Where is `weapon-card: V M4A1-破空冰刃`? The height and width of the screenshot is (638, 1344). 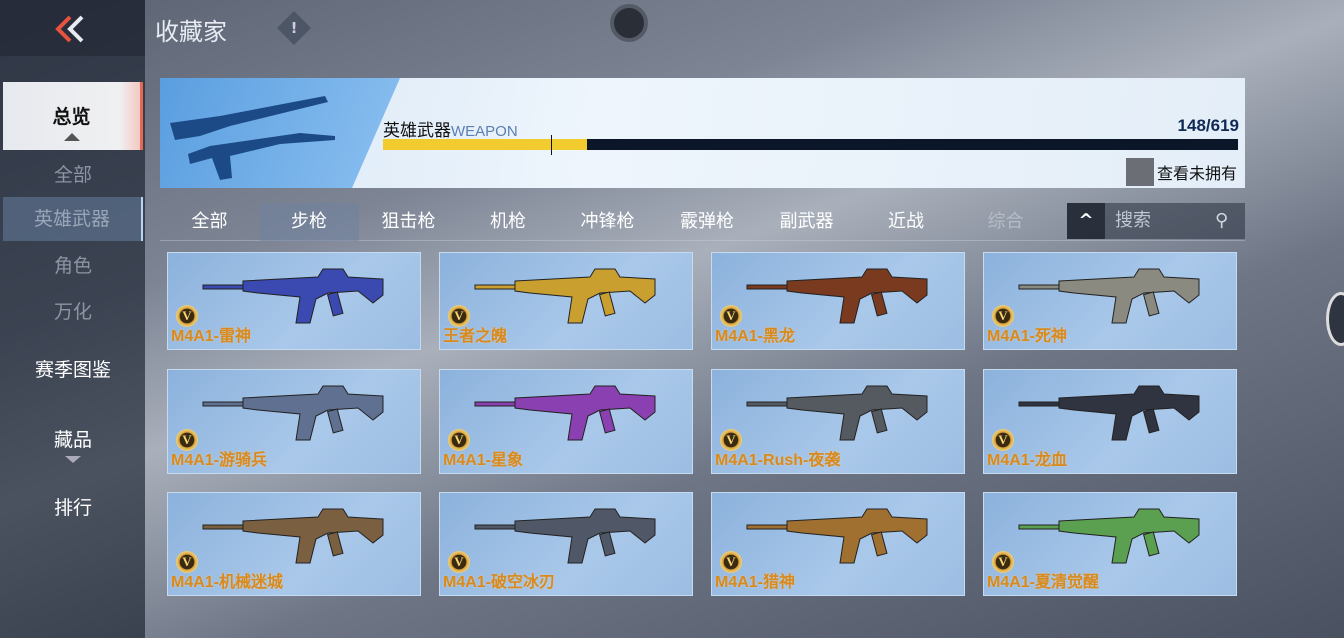
weapon-card: V M4A1-破空冰刃 is located at coordinates (566, 544).